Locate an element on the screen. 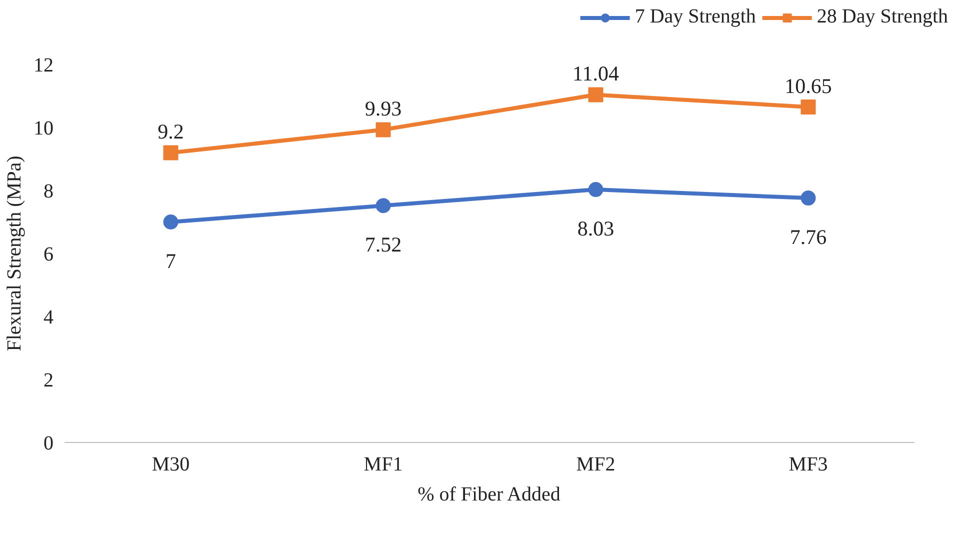 This screenshot has width=954, height=533. y-tick-label: 0 is located at coordinates (49, 443).